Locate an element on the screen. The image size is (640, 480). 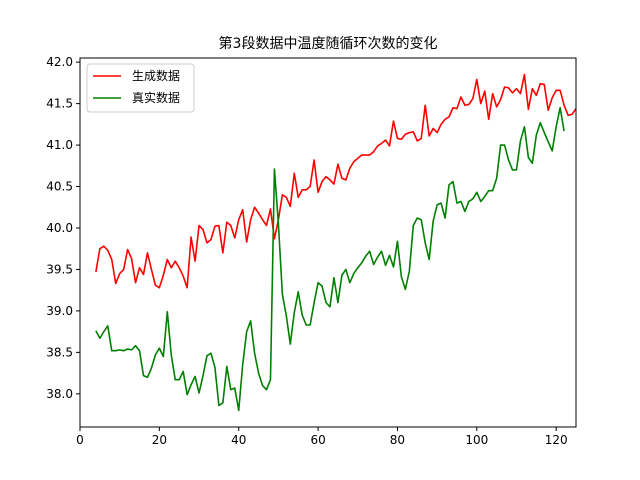
legend-label-generated: 生成数据 is located at coordinates (156, 75).